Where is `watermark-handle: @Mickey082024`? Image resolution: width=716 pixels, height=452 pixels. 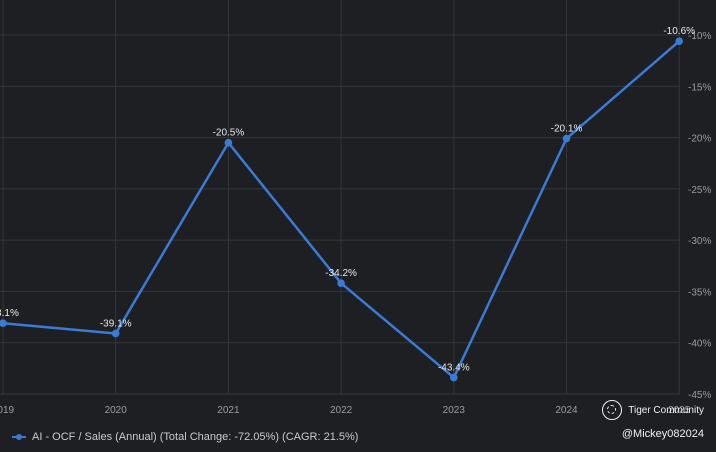 watermark-handle: @Mickey082024 is located at coordinates (662, 434).